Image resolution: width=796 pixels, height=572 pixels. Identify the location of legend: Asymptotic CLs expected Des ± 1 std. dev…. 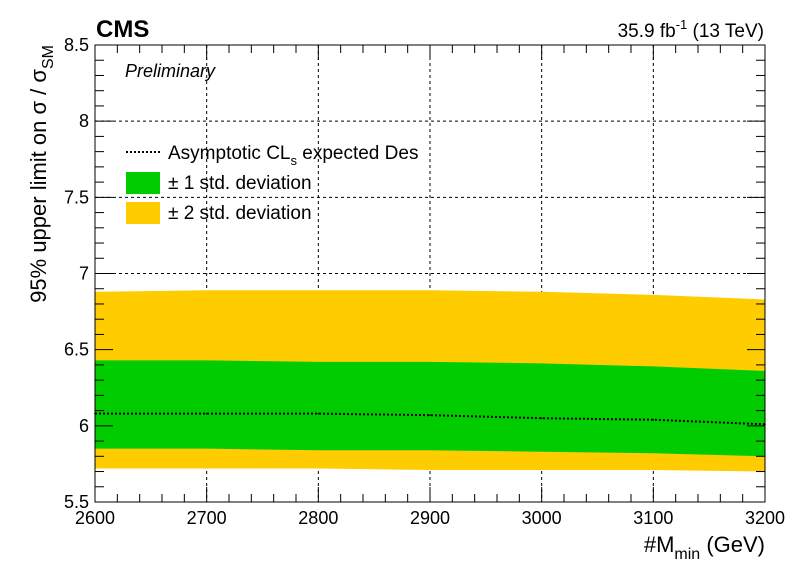
(272, 183).